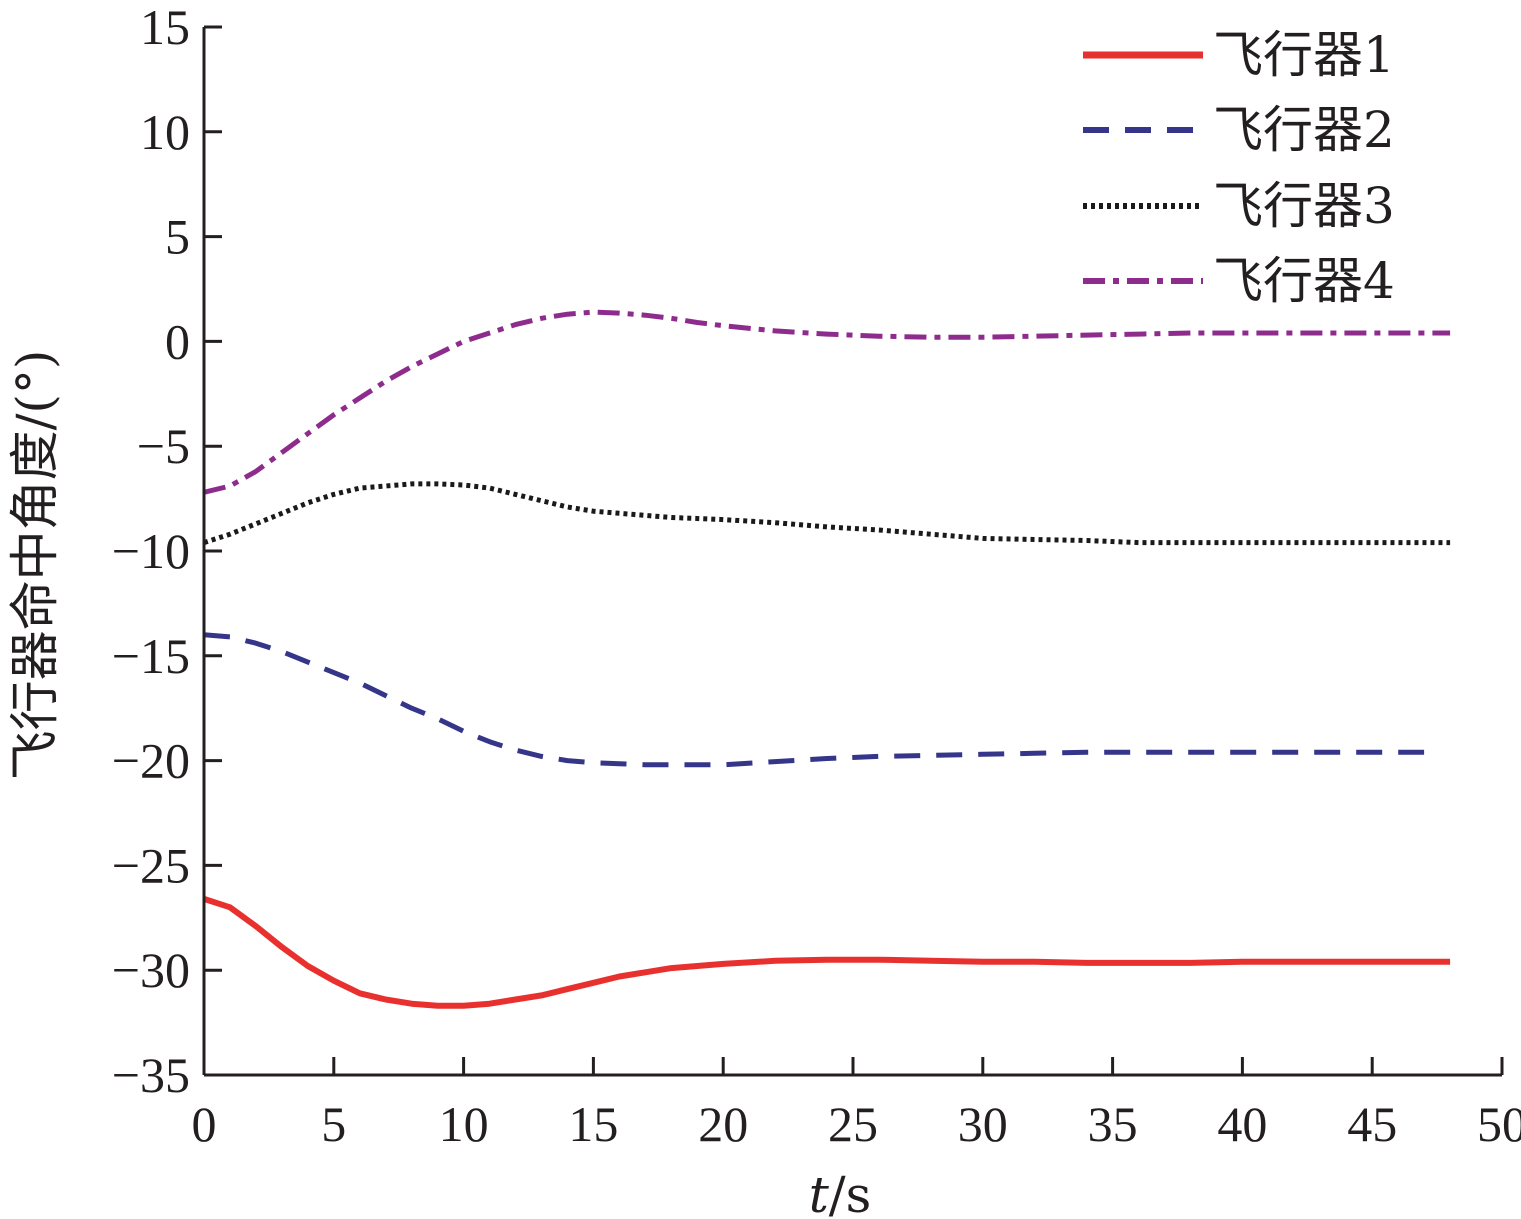 This screenshot has height=1219, width=1521. What do you see at coordinates (1113, 1124) in the screenshot?
I see `x-tick-label: 35` at bounding box center [1113, 1124].